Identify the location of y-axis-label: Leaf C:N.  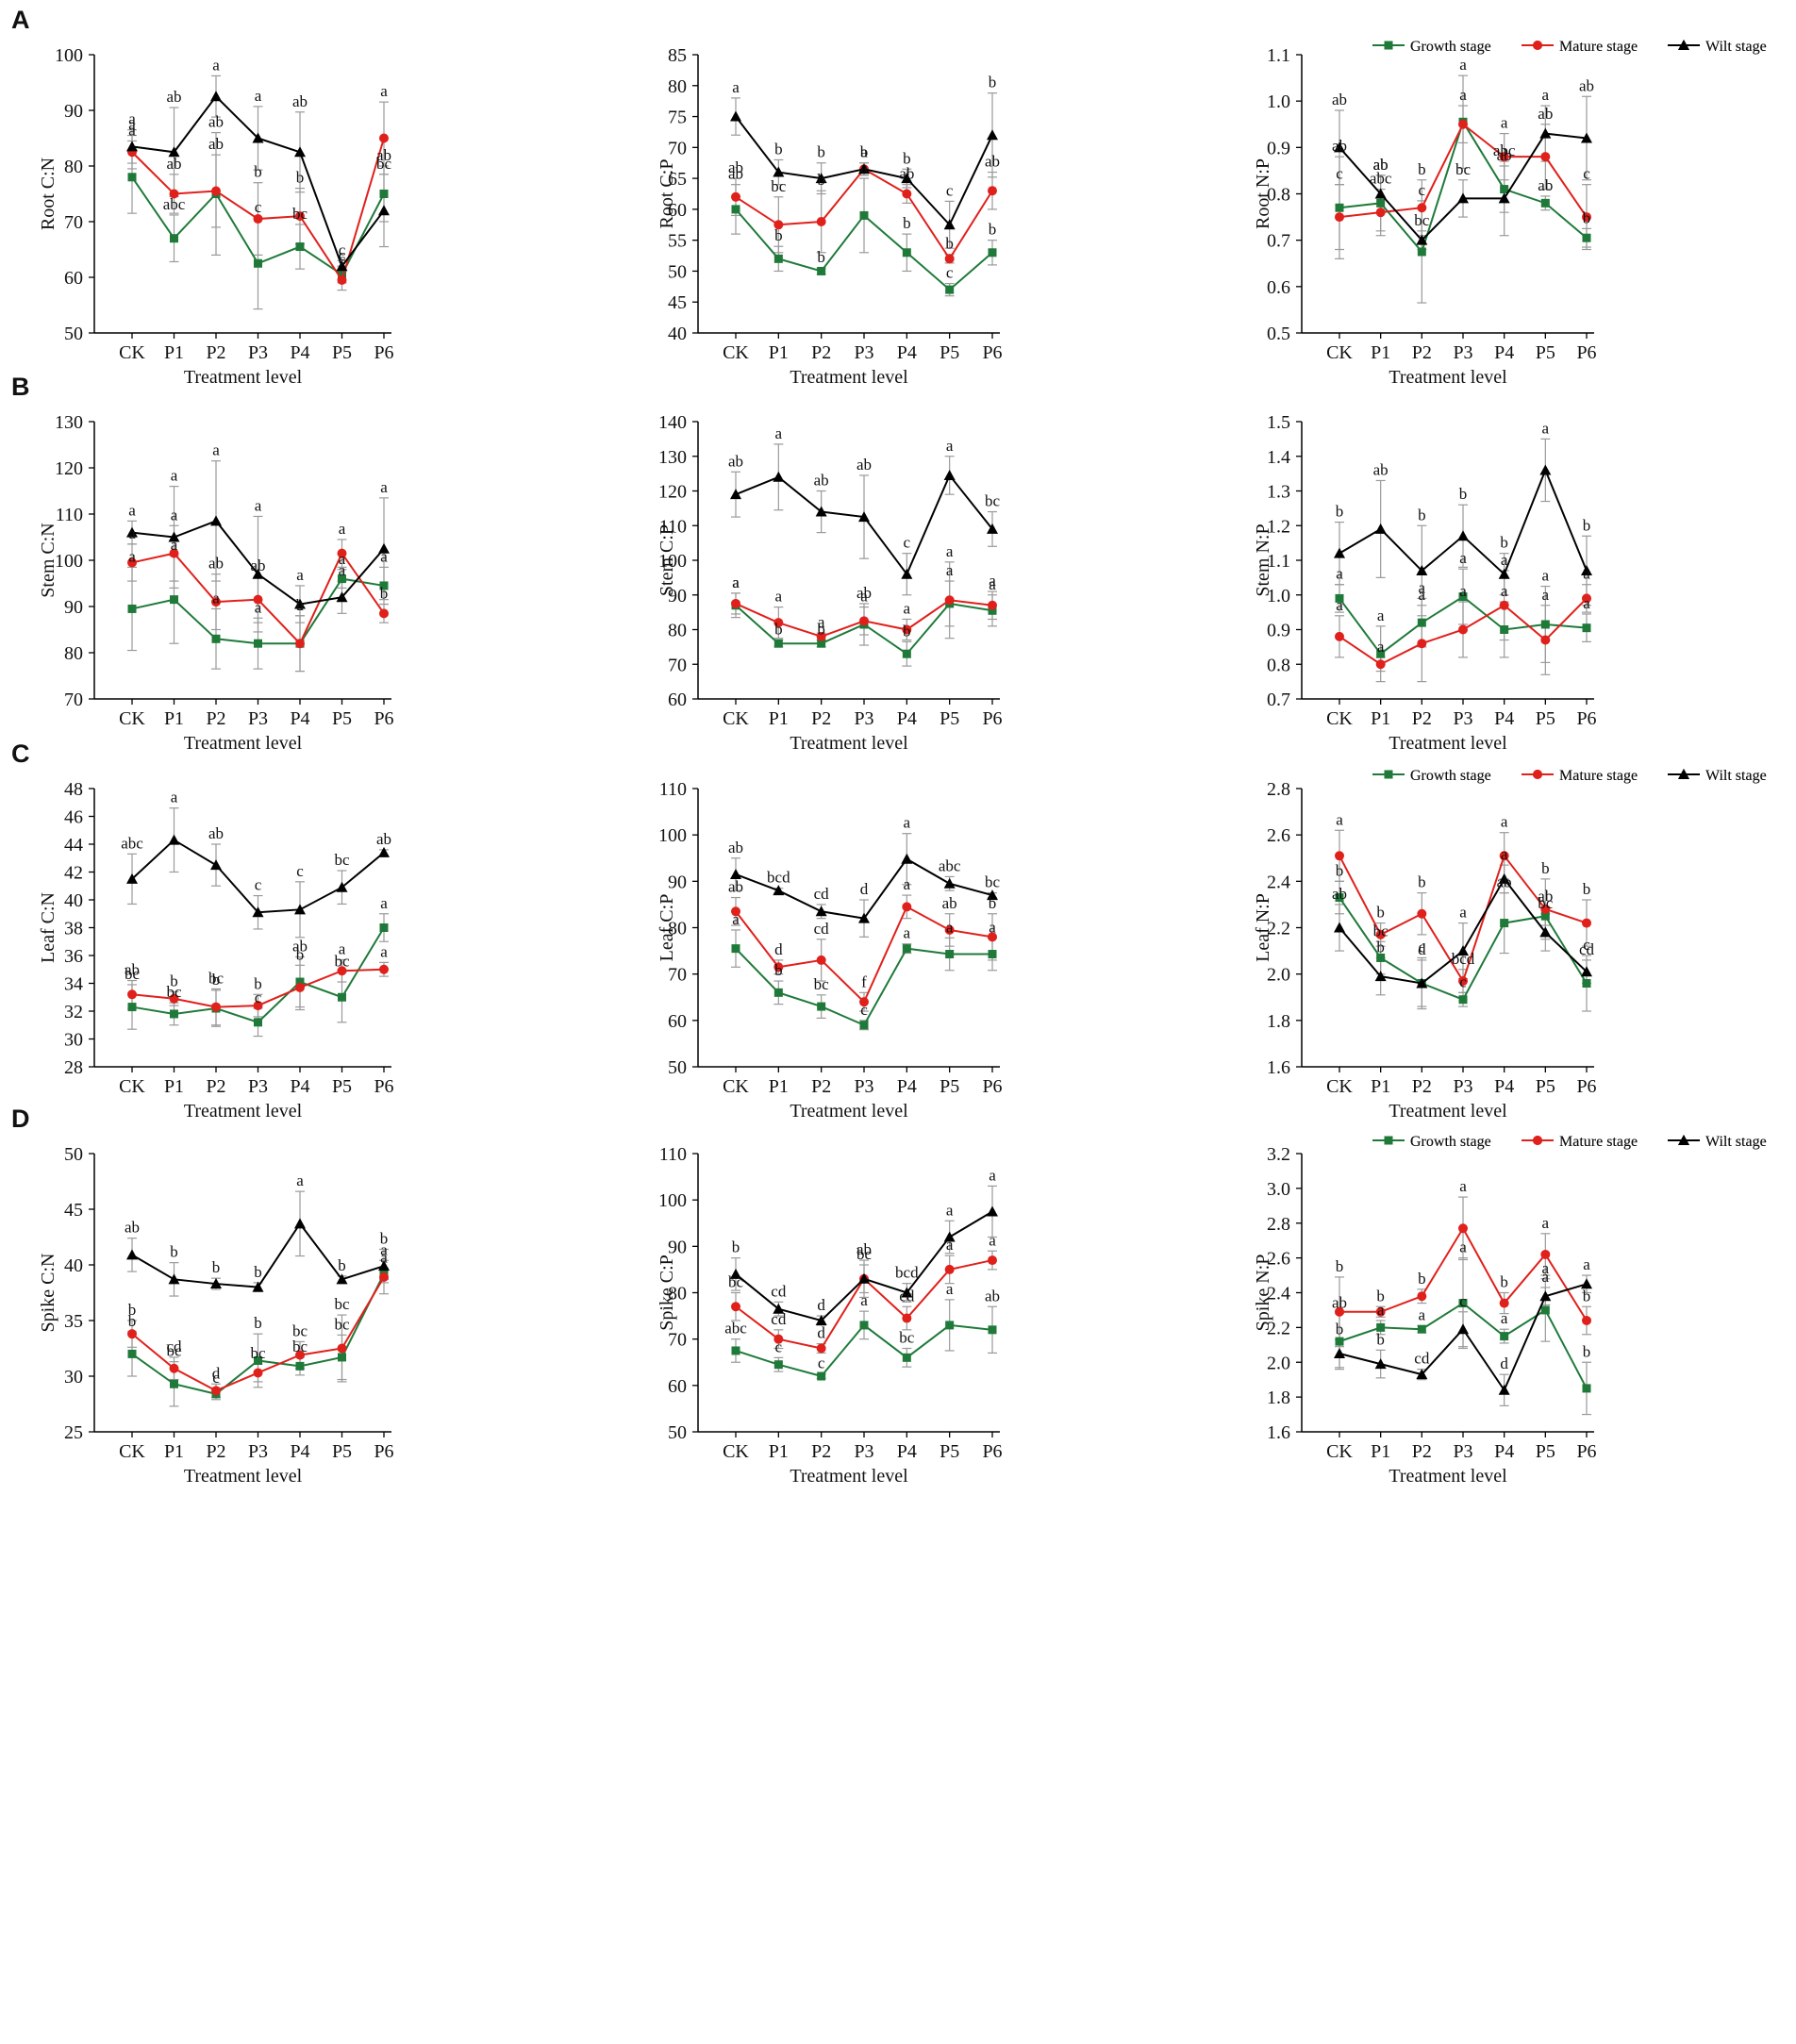
(48, 928).